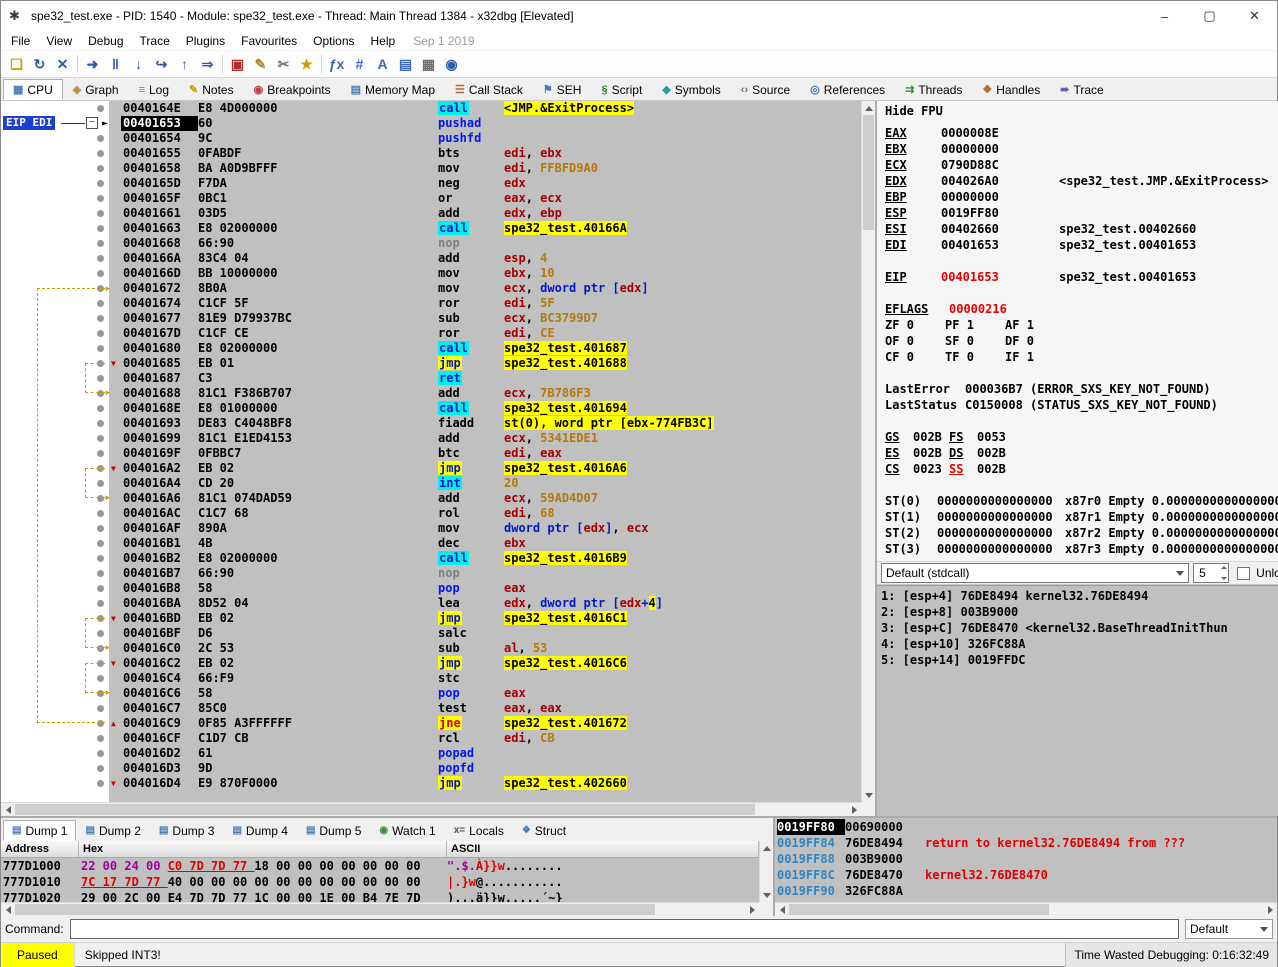  I want to click on disasm-row: 00401699 81C1 E1ED4153 add ecx, 5341EDE1, so click(431, 438).